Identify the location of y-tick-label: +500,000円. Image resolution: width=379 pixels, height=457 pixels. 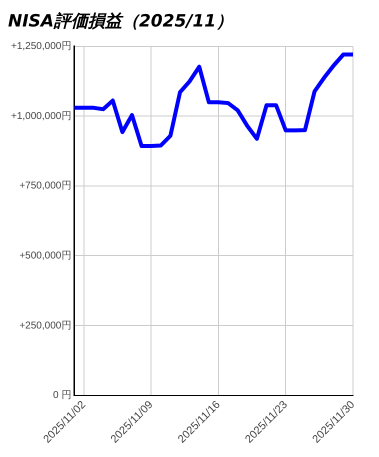
(45, 256).